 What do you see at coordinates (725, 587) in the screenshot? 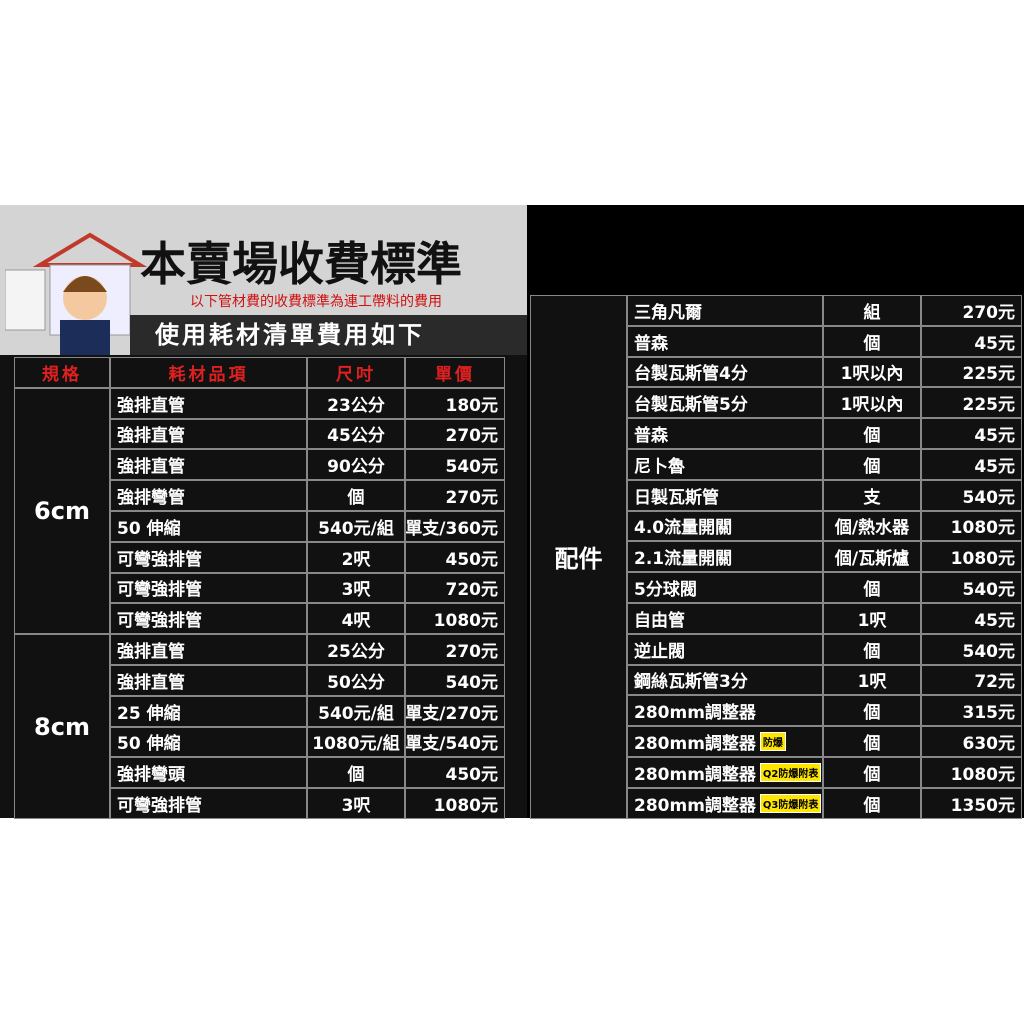
I see `item-cell: 5分球閥` at bounding box center [725, 587].